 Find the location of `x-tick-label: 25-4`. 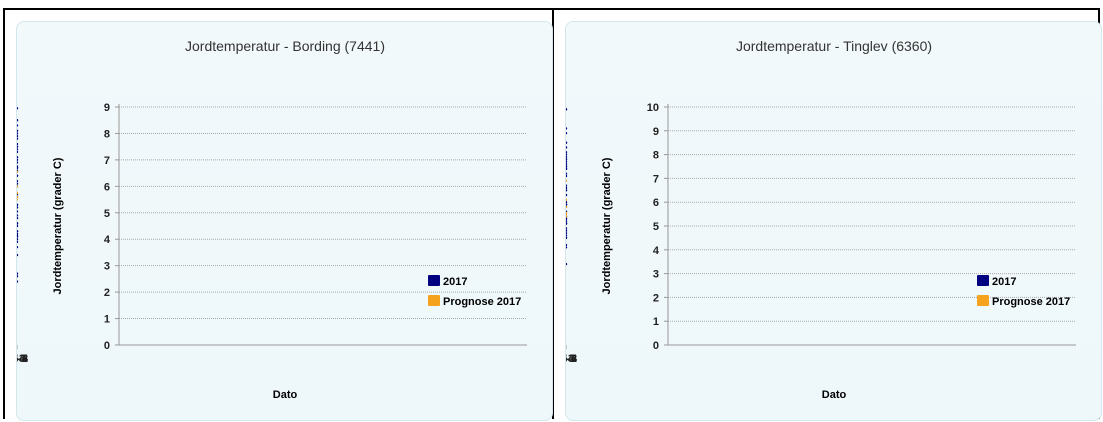

x-tick-label: 25-4 is located at coordinates (23, 359).